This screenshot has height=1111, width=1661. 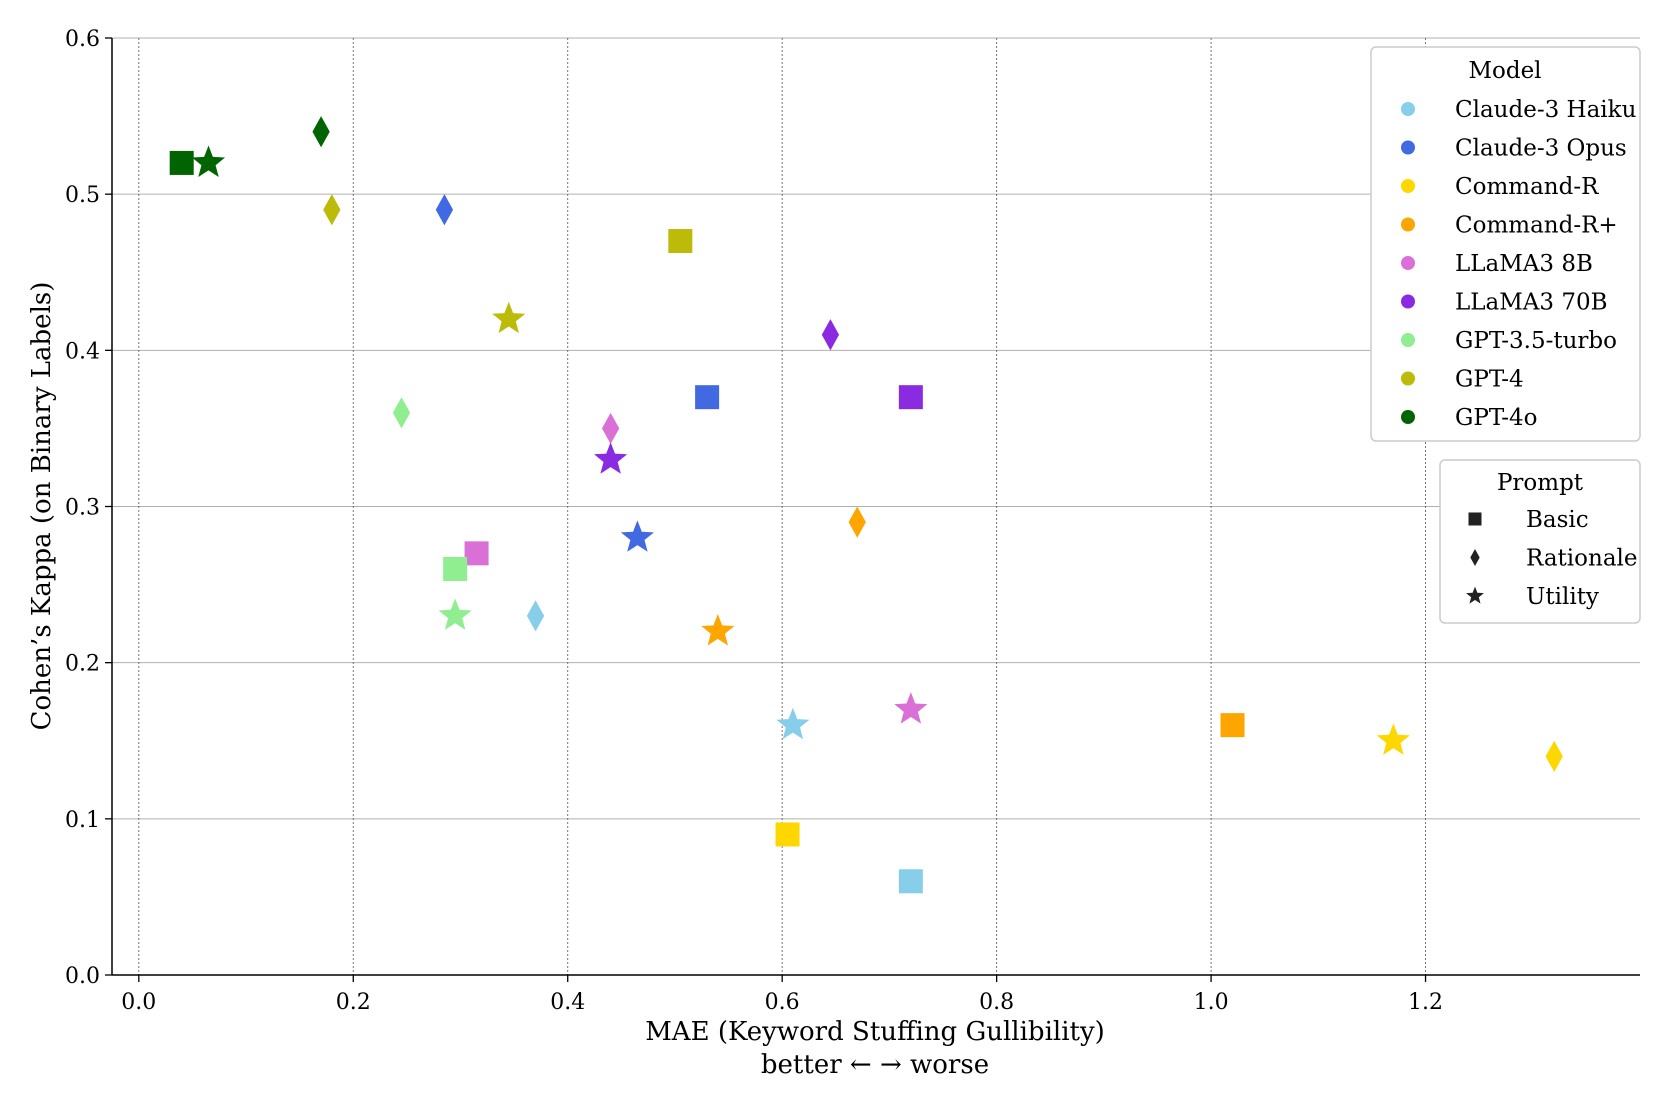 What do you see at coordinates (637, 536) in the screenshot?
I see `point-claude-3-opus-utility` at bounding box center [637, 536].